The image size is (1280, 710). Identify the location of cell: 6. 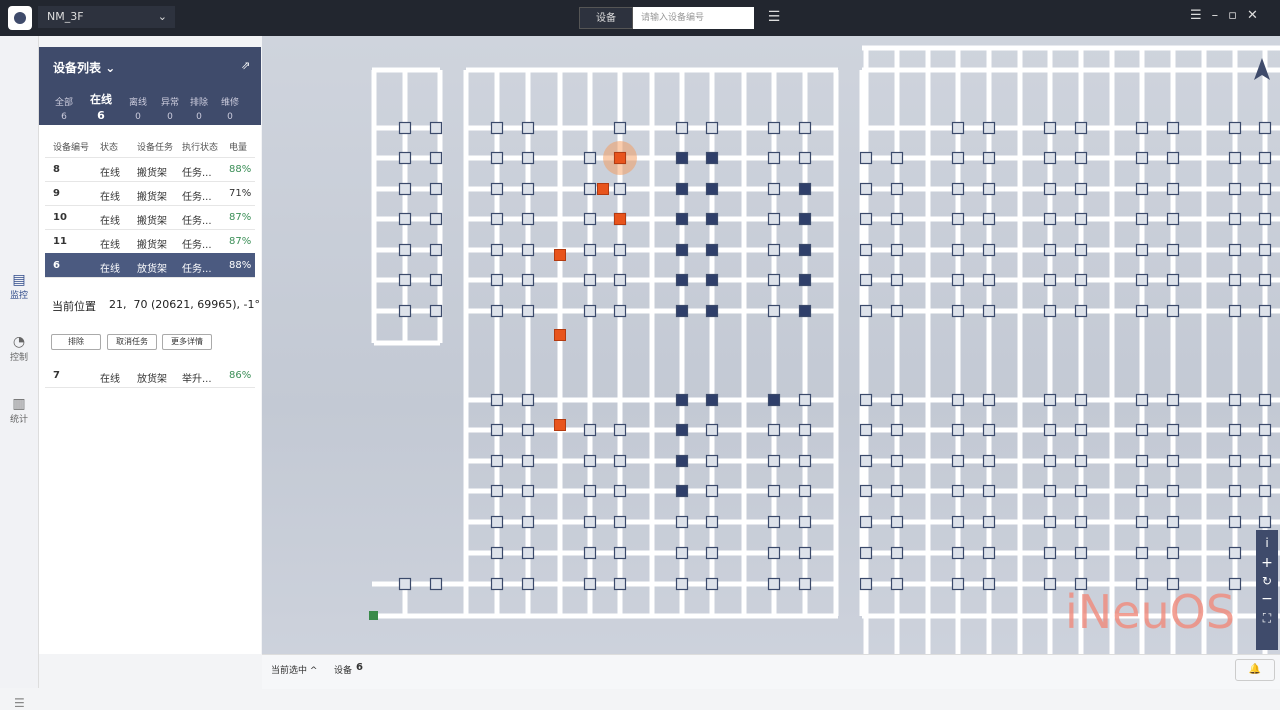
(56, 265).